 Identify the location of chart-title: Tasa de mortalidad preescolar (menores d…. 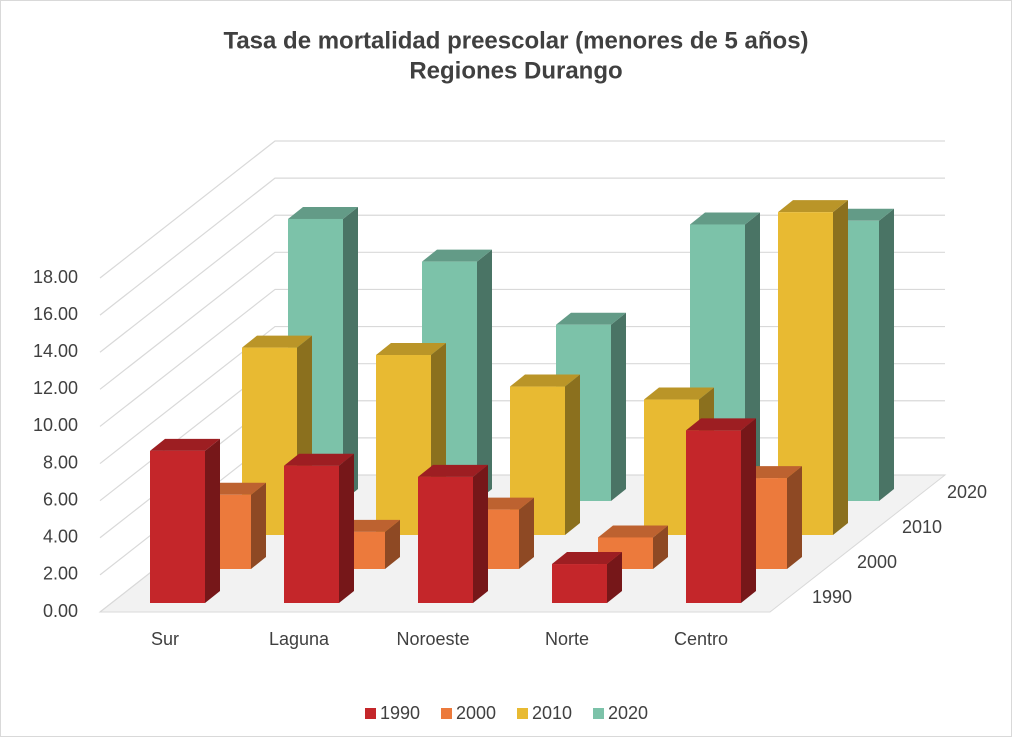
(515, 40).